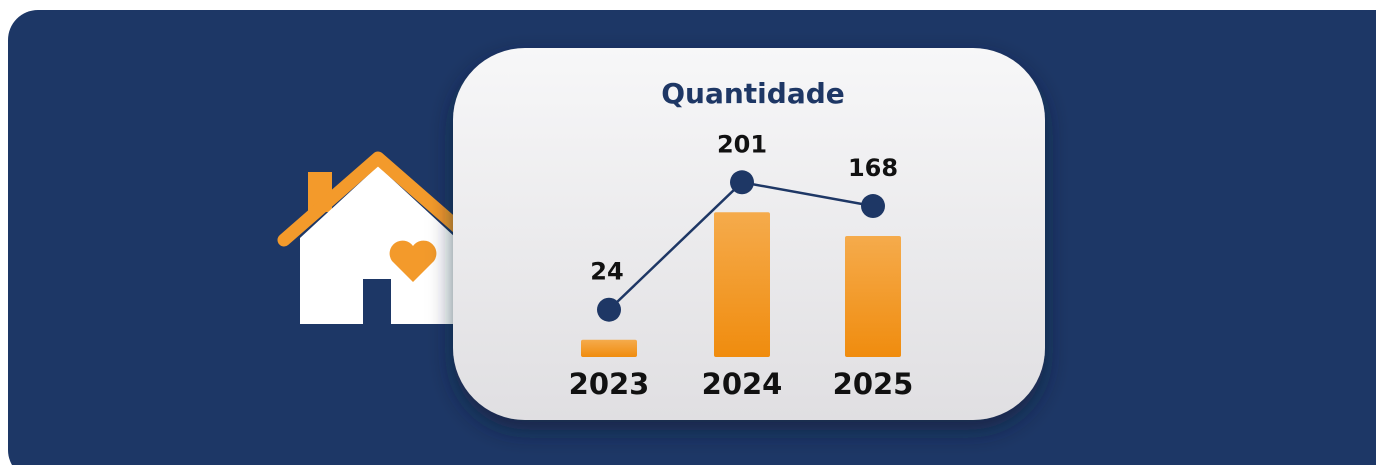 The height and width of the screenshot is (469, 1376). What do you see at coordinates (753, 93) in the screenshot?
I see `chart-title: Quantidade` at bounding box center [753, 93].